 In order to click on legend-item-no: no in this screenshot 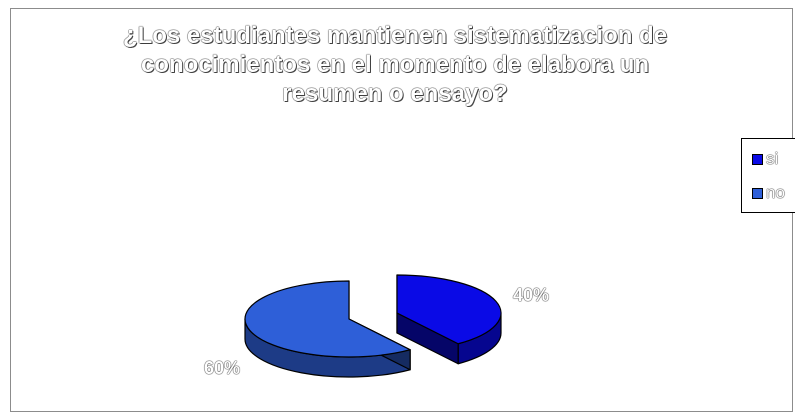, I will do `click(768, 193)`.